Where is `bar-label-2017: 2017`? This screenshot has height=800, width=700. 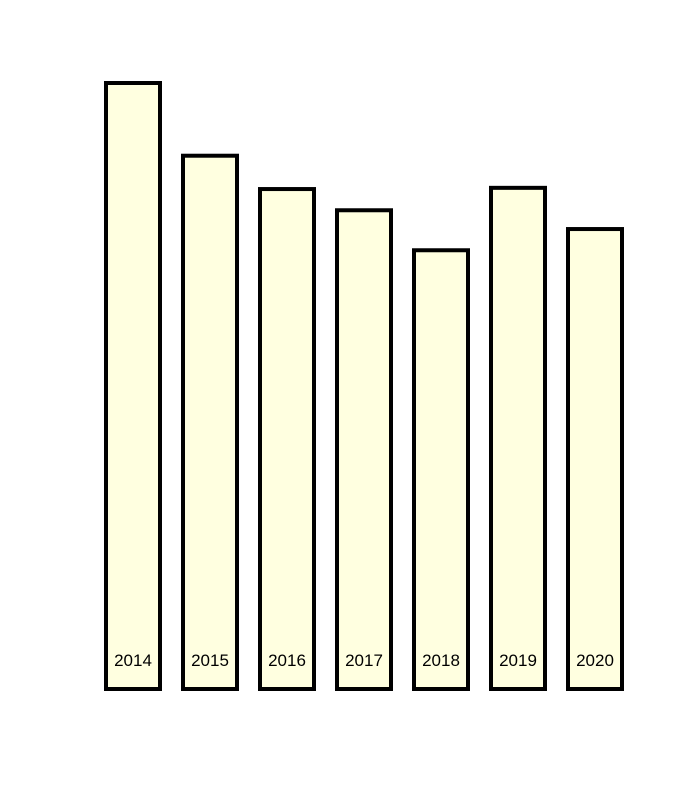 bar-label-2017: 2017 is located at coordinates (364, 660).